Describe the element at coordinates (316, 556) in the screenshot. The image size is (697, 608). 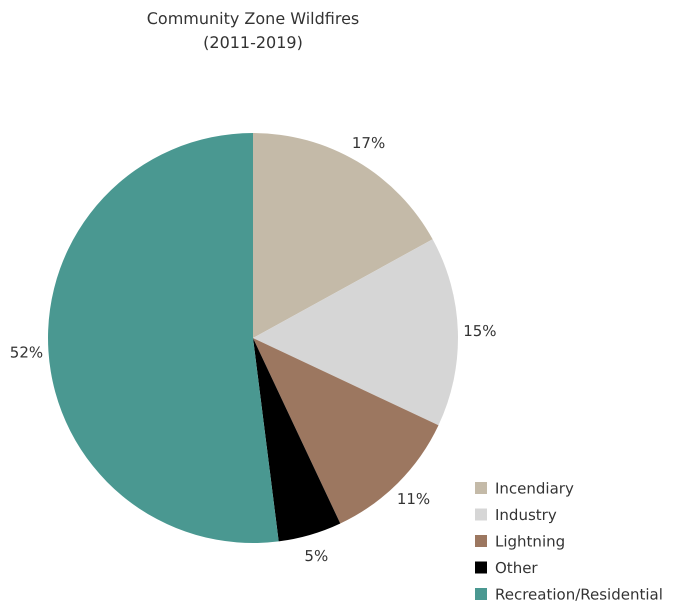
I see `data-label: 5%` at that location.